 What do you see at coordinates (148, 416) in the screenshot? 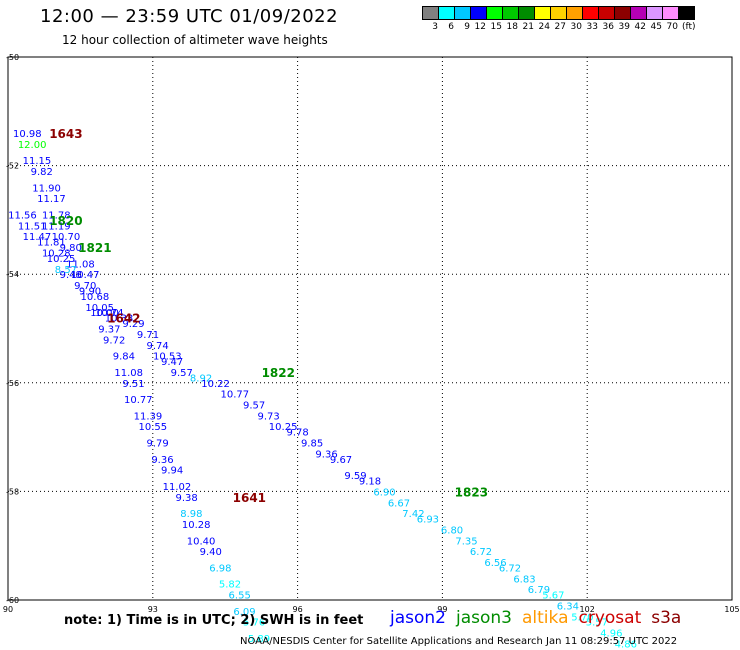
I see `wave-height-label: 11.39` at bounding box center [148, 416].